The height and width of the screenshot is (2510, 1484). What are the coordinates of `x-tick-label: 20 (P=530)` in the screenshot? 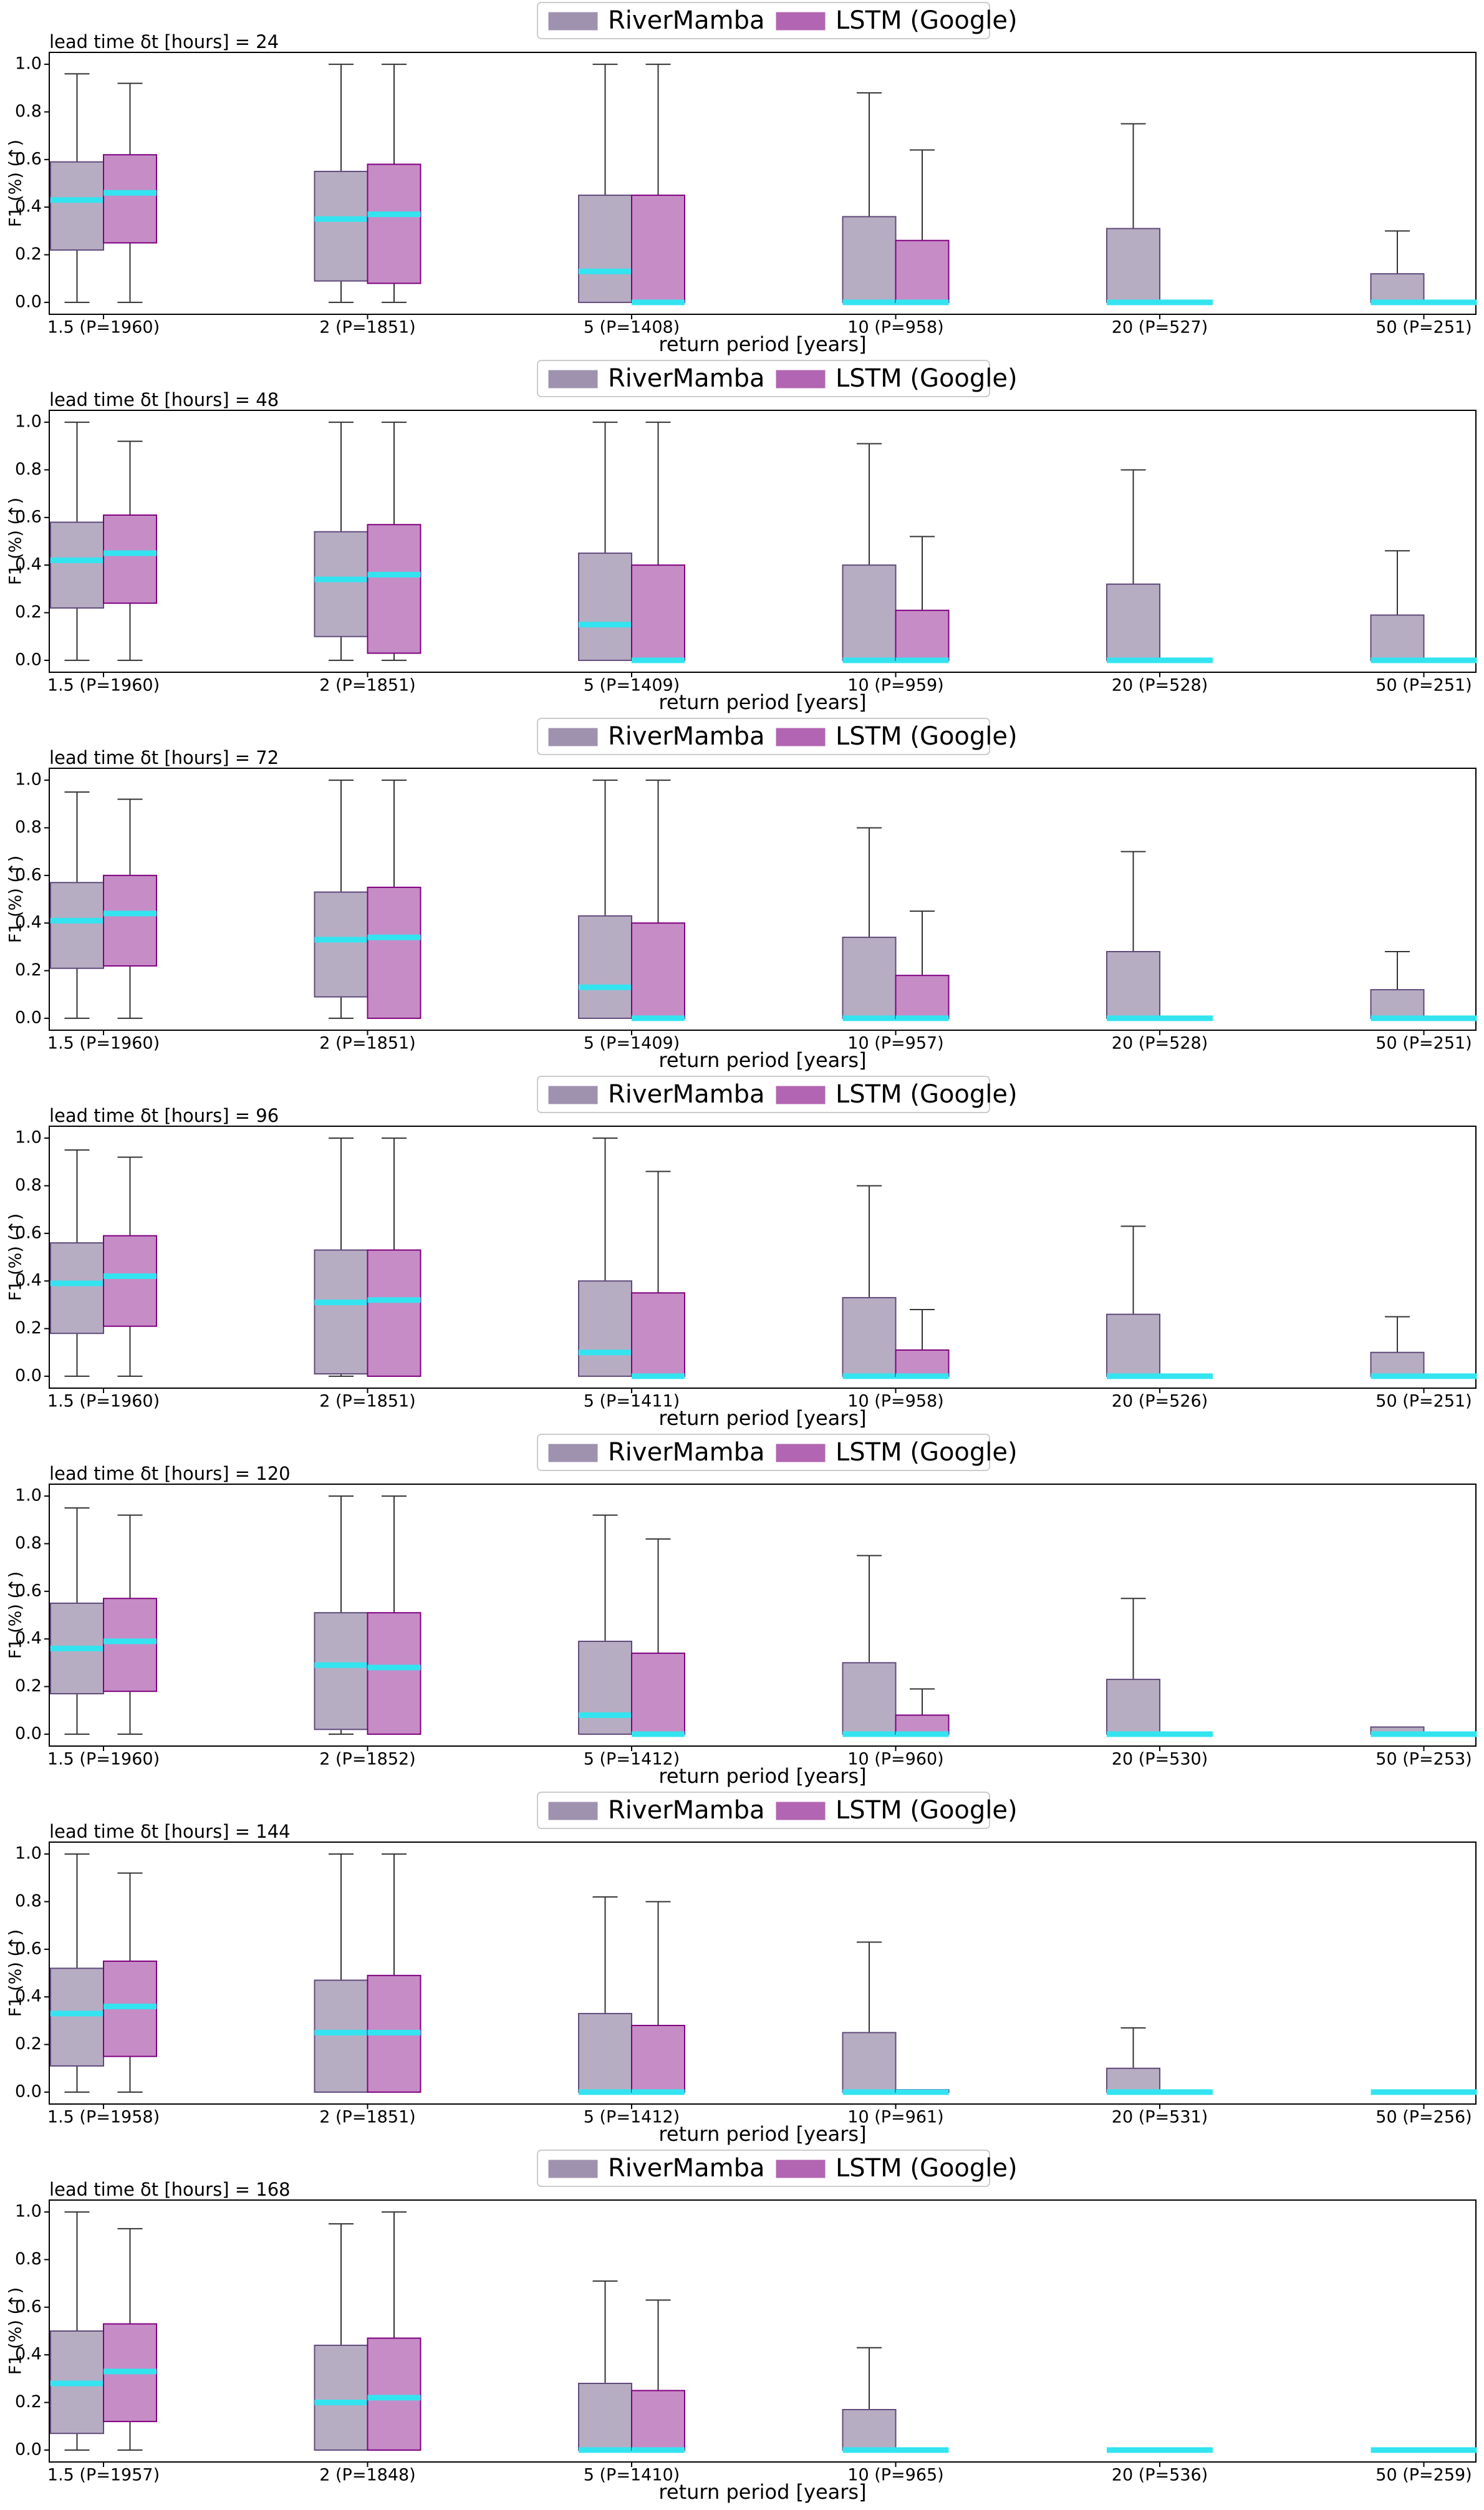 It's located at (1160, 1759).